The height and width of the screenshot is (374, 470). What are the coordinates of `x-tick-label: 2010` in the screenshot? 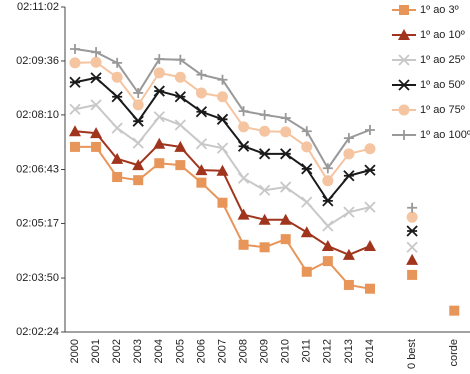 It's located at (286, 351).